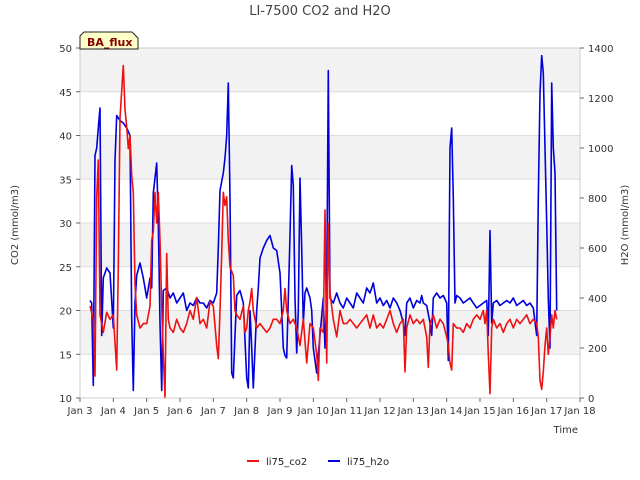 This screenshot has height=480, width=640. I want to click on tick-label-x: Jan 9, so click(280, 411).